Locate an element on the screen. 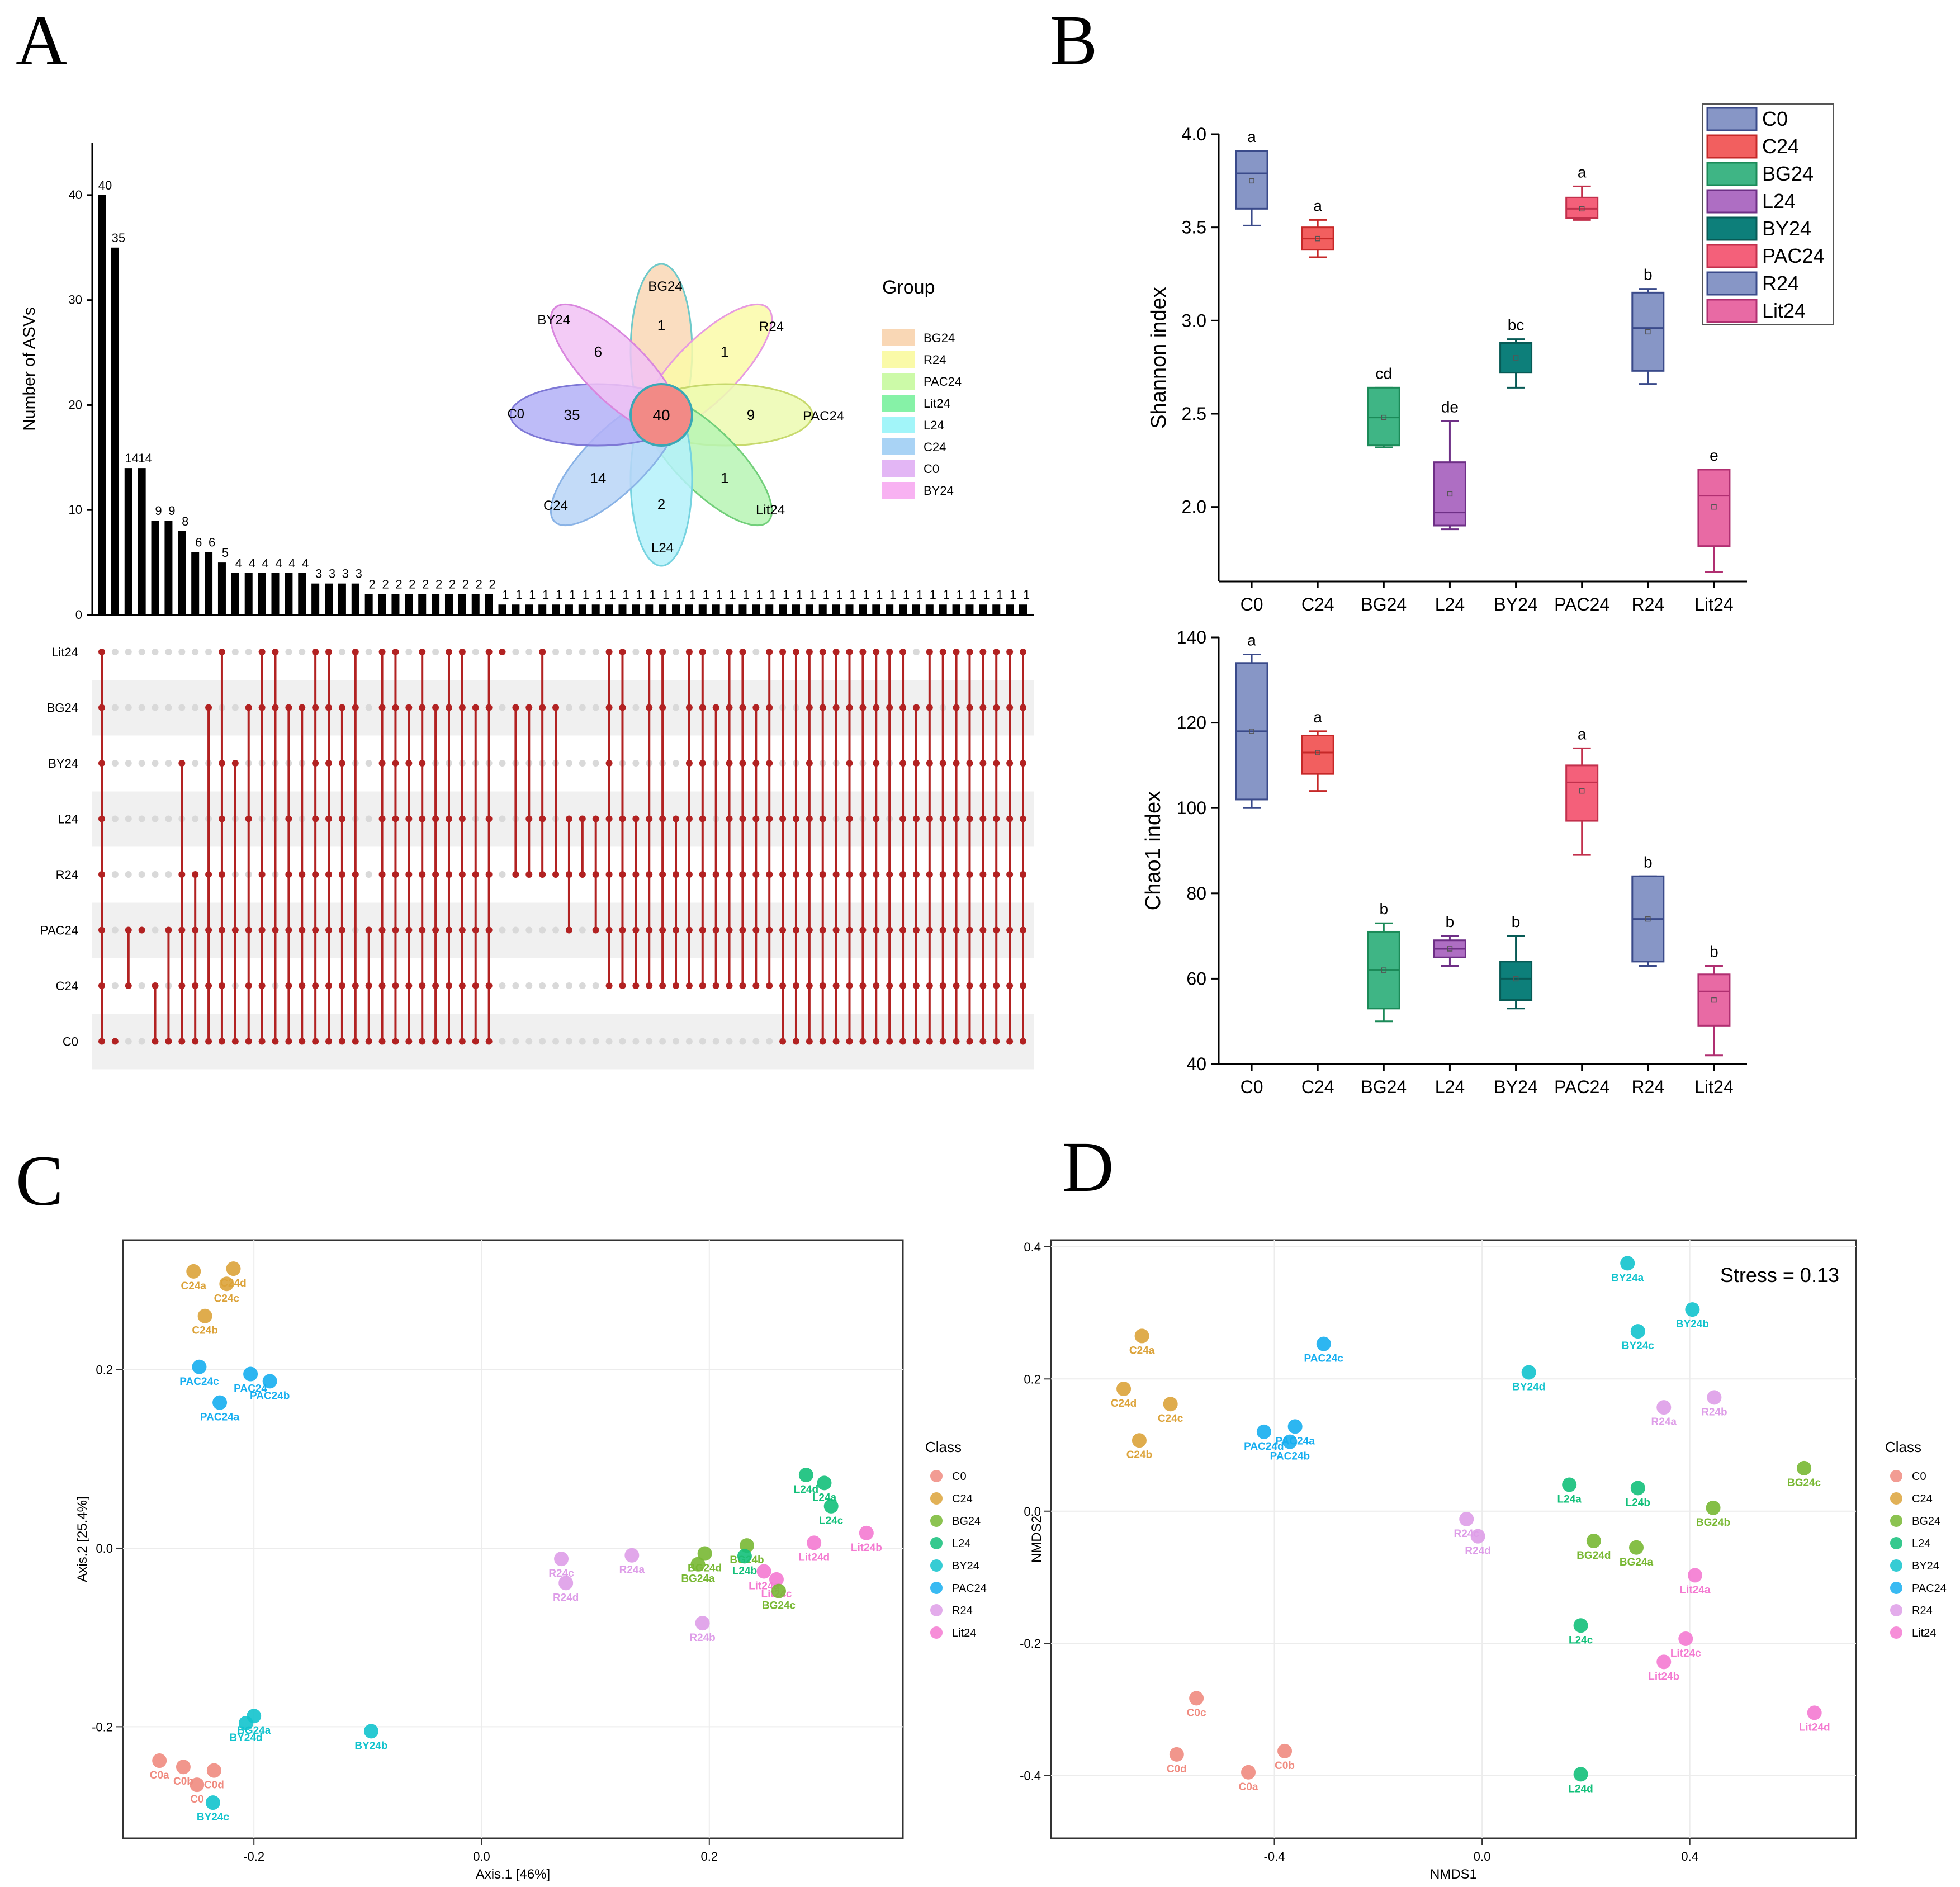  y-tick-label: 80 is located at coordinates (1196, 894).